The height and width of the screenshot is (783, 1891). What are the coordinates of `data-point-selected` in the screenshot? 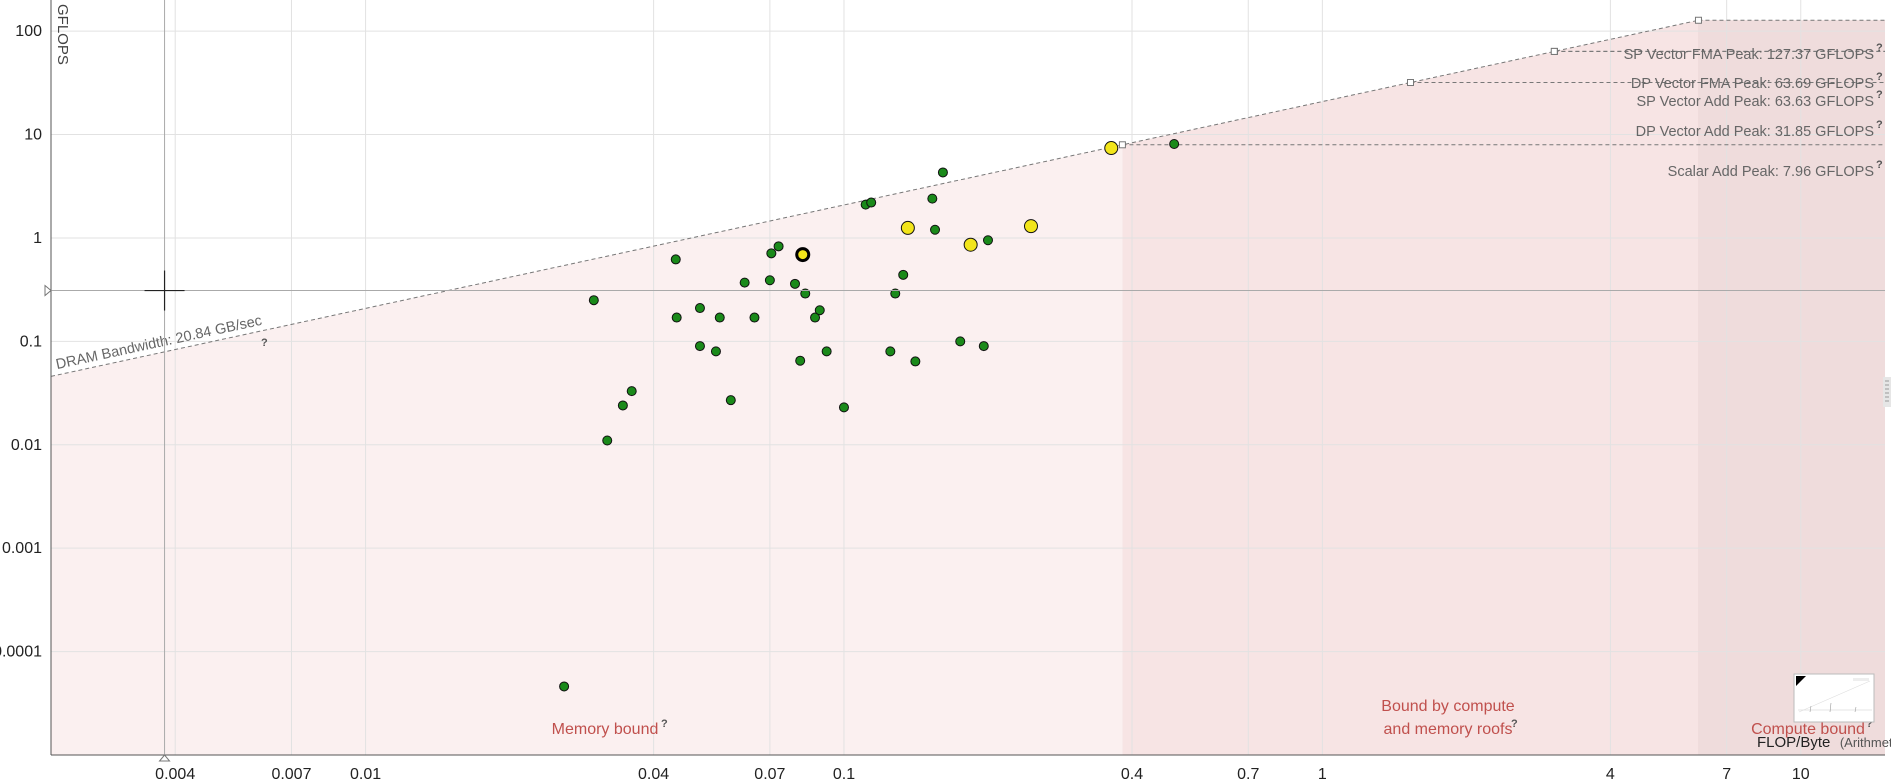 It's located at (803, 255).